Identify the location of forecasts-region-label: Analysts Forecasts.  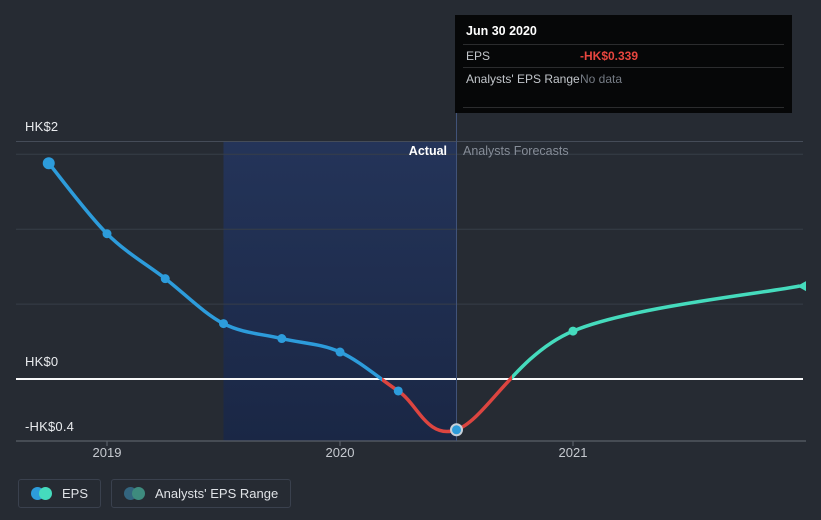
(516, 151).